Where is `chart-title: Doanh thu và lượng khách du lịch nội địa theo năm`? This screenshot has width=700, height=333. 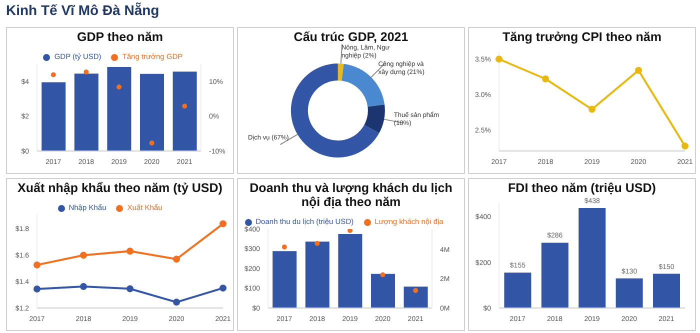 chart-title: Doanh thu và lượng khách du lịch nội địa theo năm is located at coordinates (351, 195).